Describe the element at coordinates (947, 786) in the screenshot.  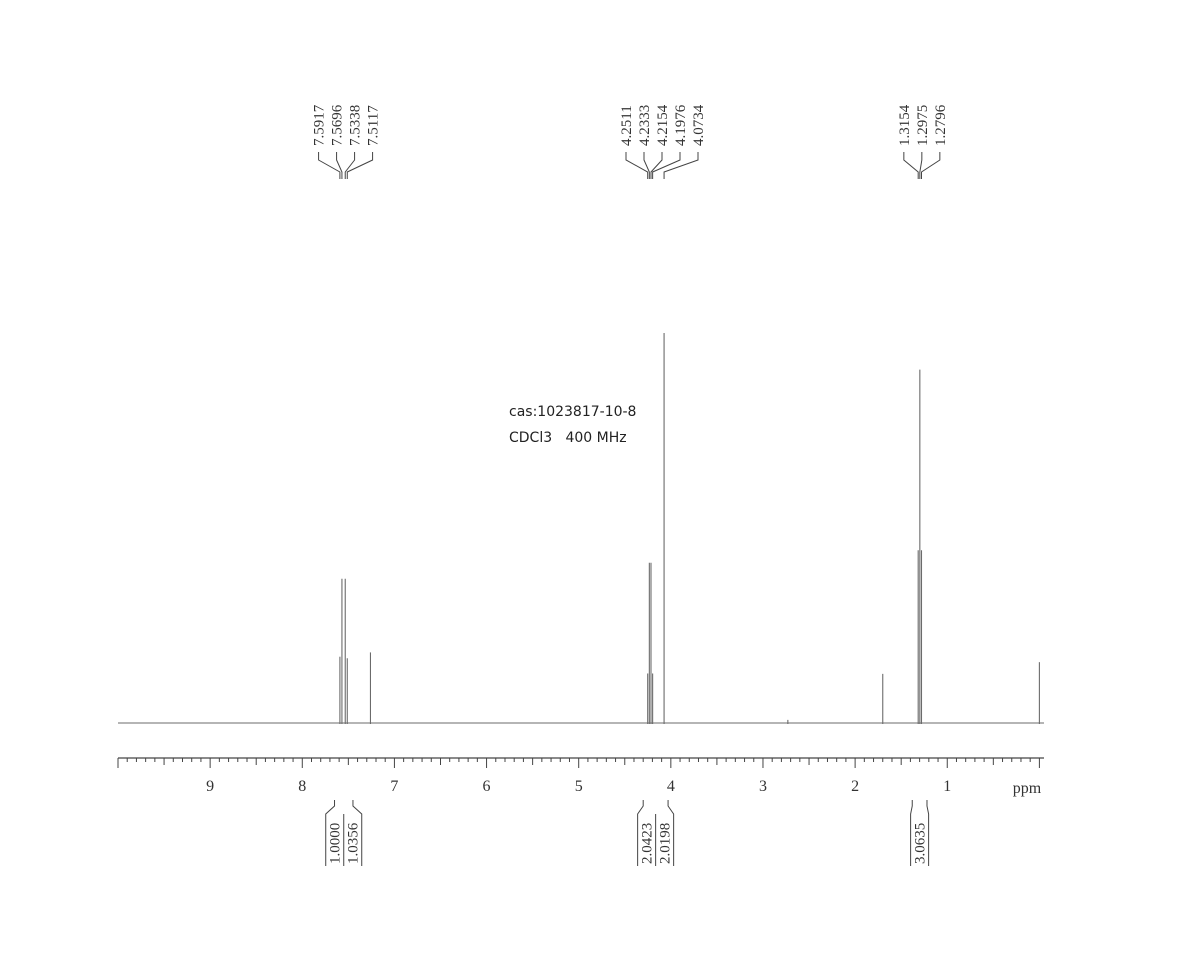
I see `x-tick-label: 1` at that location.